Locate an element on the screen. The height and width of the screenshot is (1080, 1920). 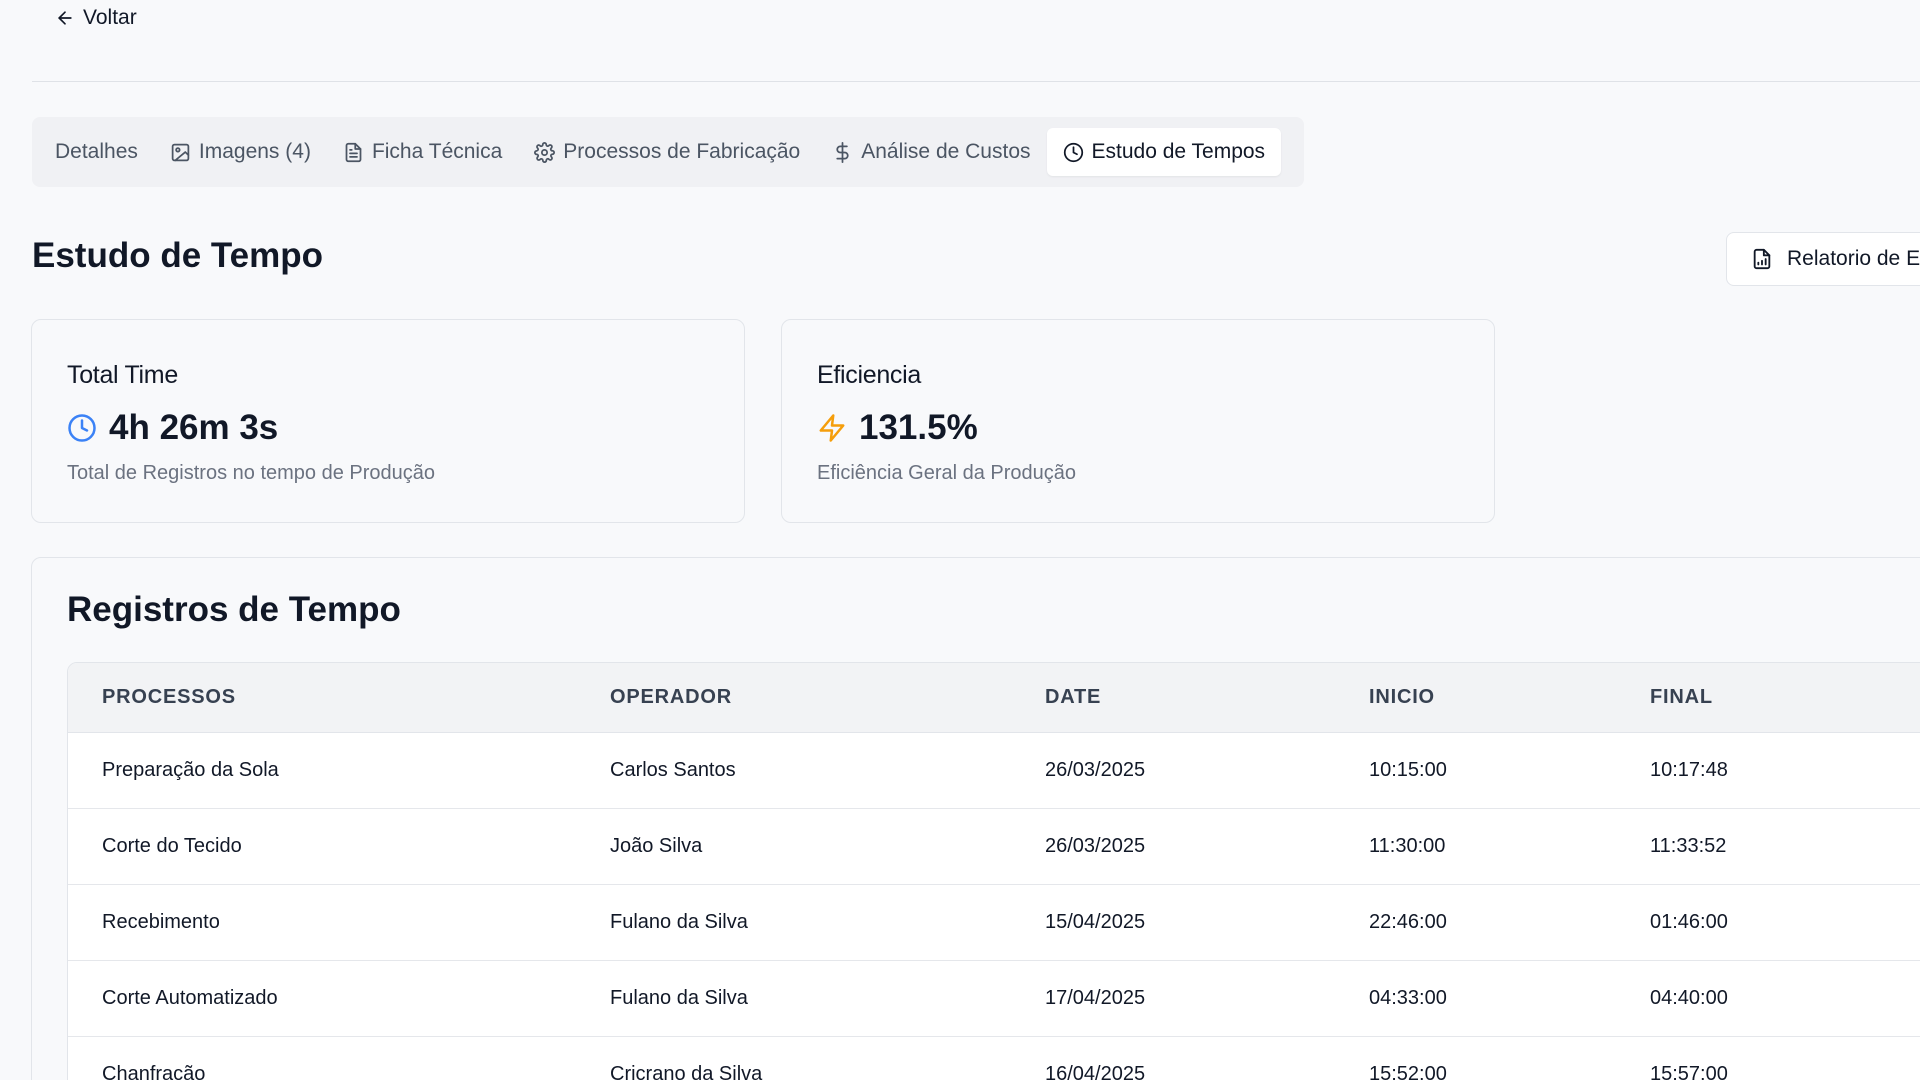
tab-detalhes: Detalhes is located at coordinates (96, 152).